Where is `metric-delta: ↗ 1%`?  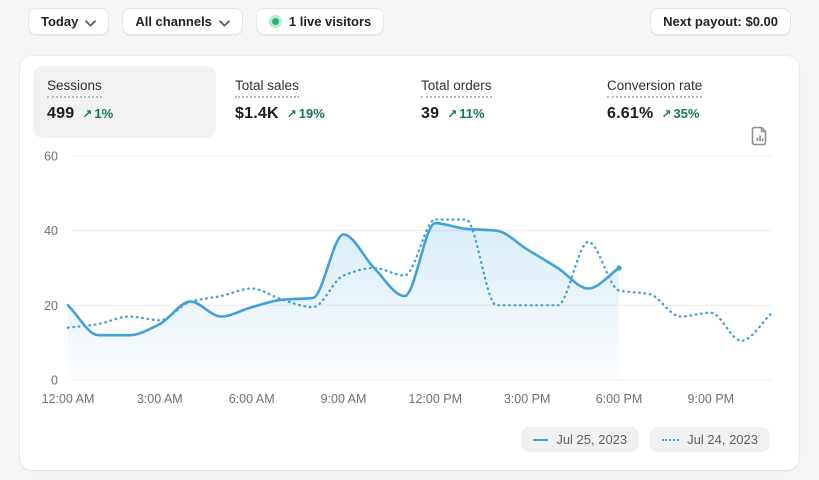 metric-delta: ↗ 1% is located at coordinates (98, 113).